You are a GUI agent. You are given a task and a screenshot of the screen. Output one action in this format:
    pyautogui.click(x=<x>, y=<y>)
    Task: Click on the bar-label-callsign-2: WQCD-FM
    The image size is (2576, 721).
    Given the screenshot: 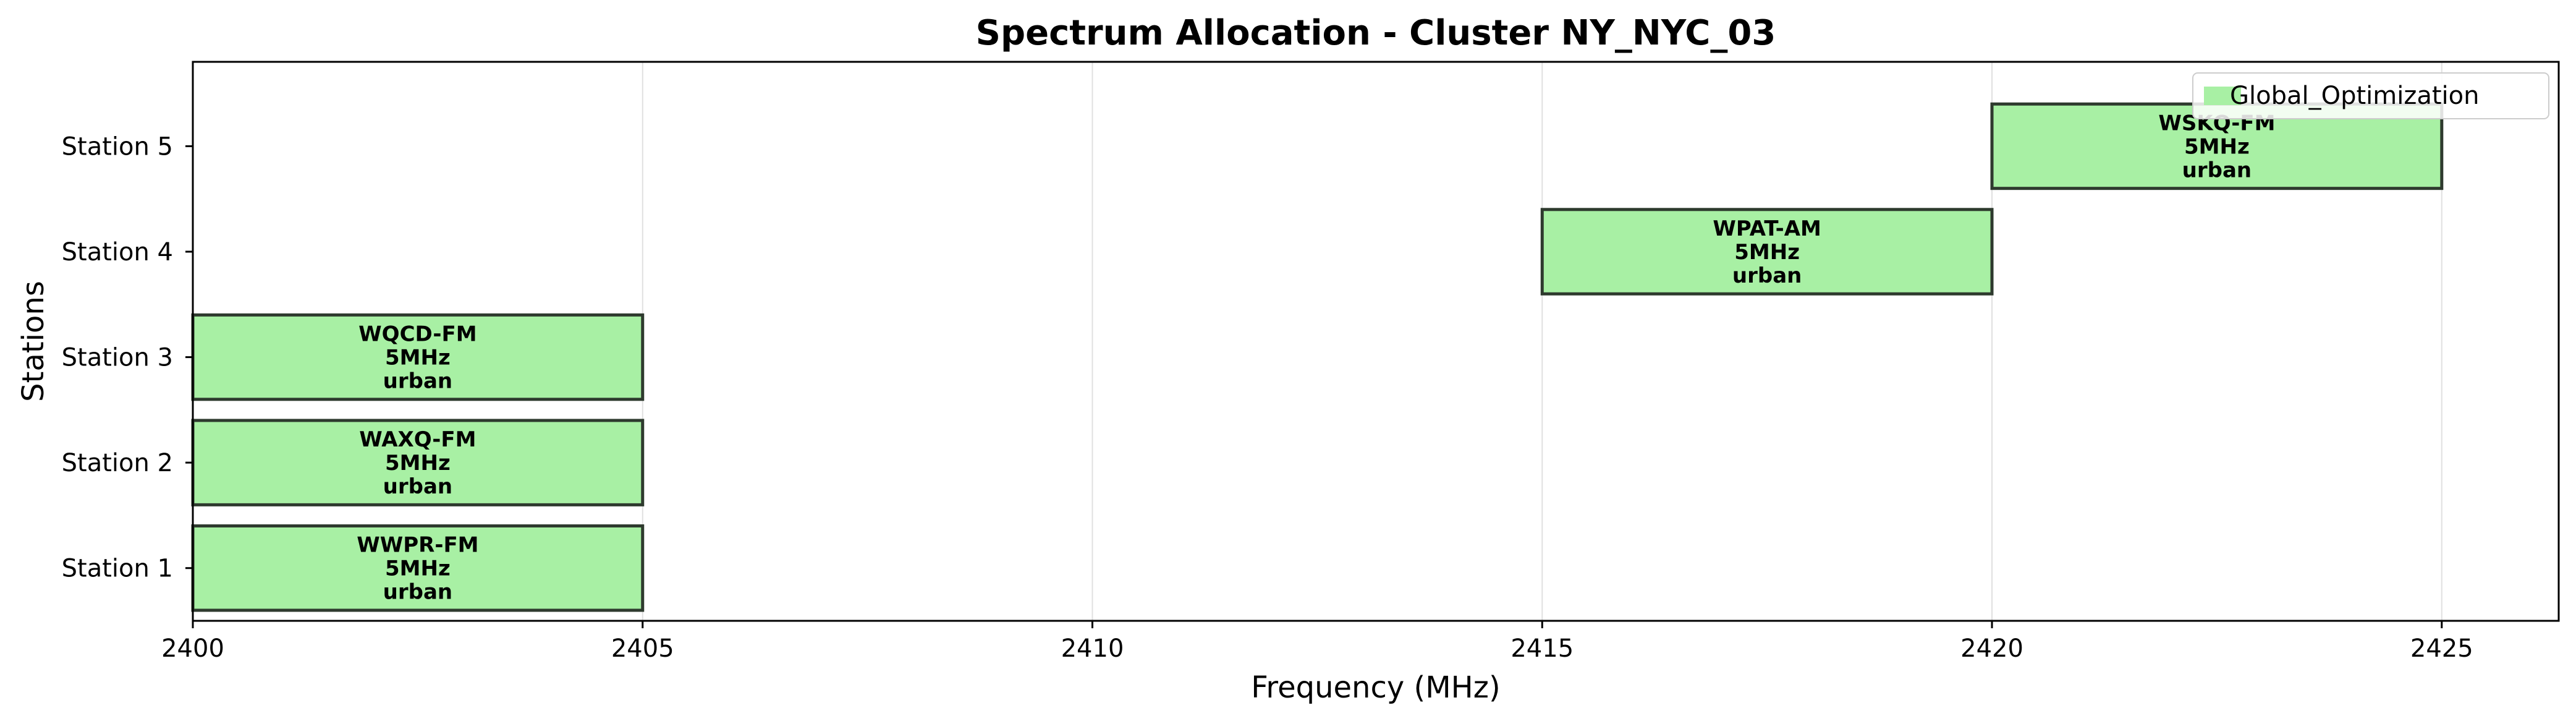 What is the action you would take?
    pyautogui.click(x=417, y=334)
    